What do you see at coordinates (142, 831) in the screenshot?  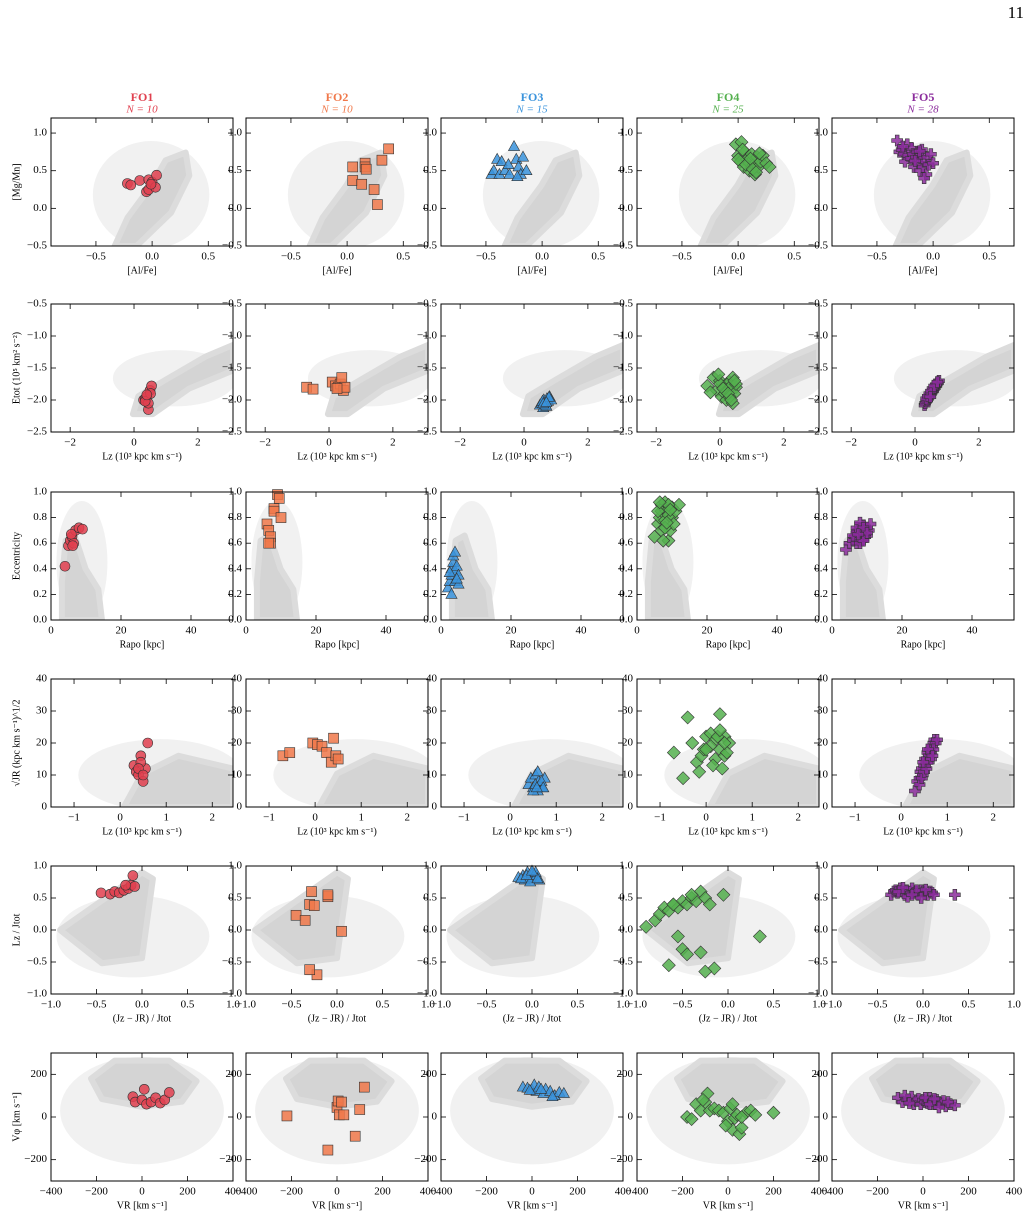 I see `x-axis-label: Lz (10³ kpc km s⁻¹)` at bounding box center [142, 831].